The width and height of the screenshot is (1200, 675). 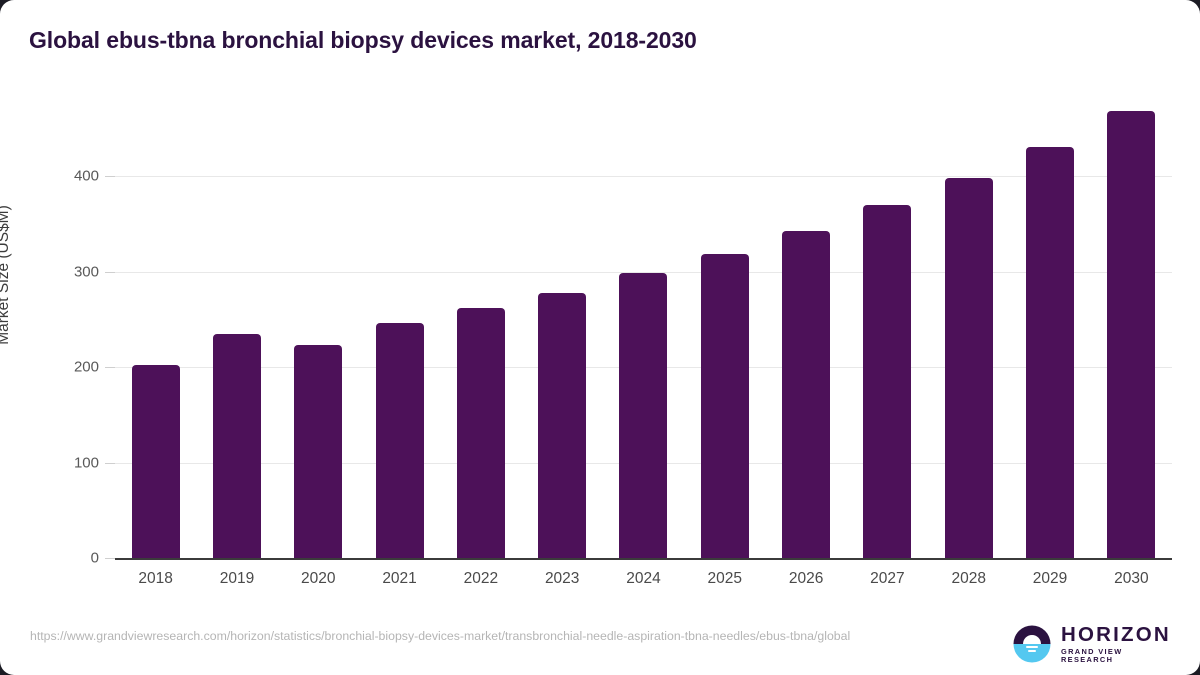 I want to click on bar-2024, so click(x=643, y=415).